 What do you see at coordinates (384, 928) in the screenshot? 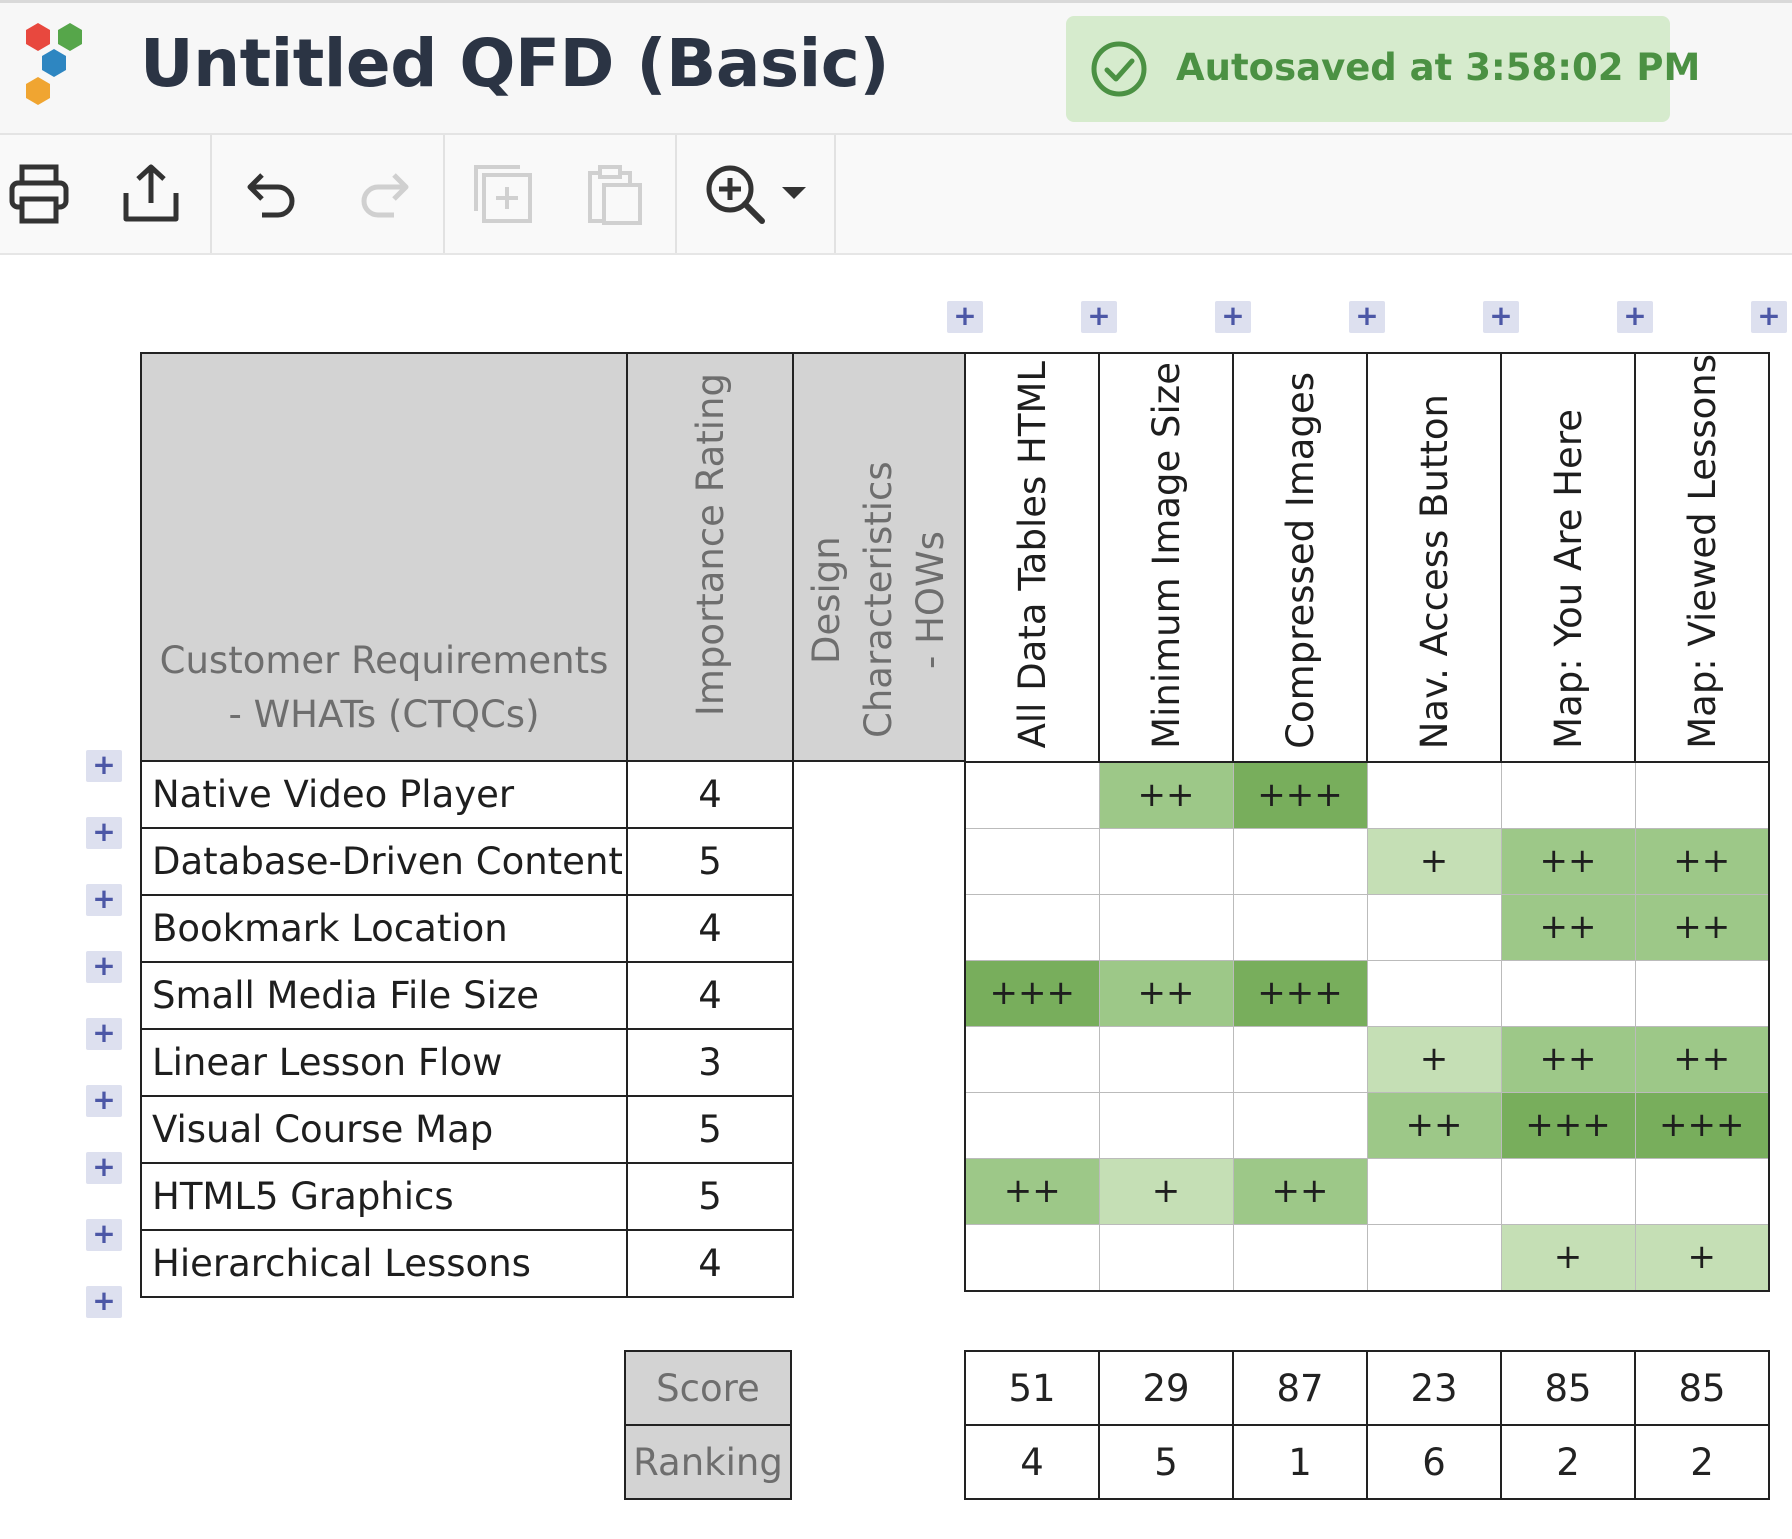
I see `requirement-label: Bookmark Location` at bounding box center [384, 928].